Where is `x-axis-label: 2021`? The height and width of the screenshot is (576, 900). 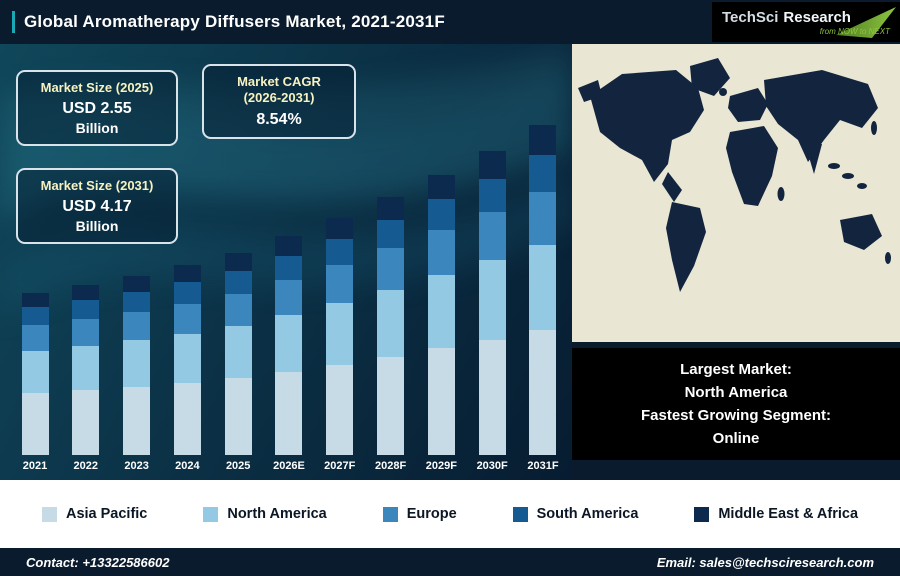 x-axis-label: 2021 is located at coordinates (35, 466).